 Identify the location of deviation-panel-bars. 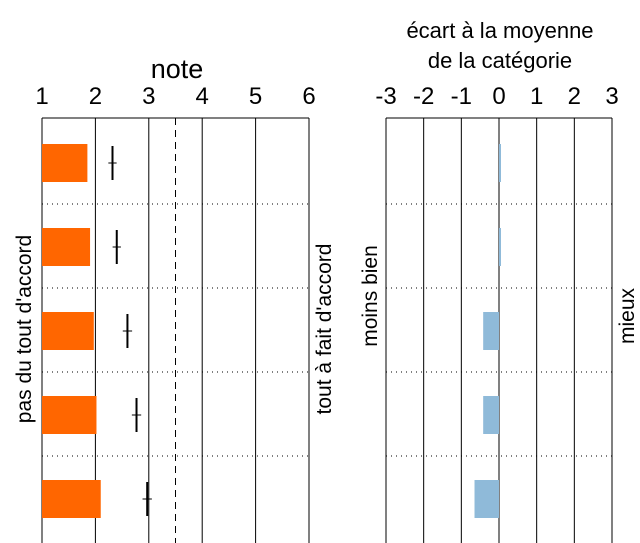
(487, 331).